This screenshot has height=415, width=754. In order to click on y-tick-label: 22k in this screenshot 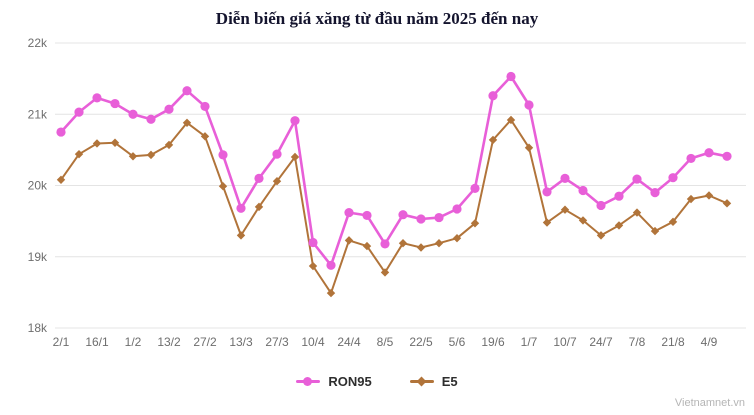, I will do `click(38, 43)`.